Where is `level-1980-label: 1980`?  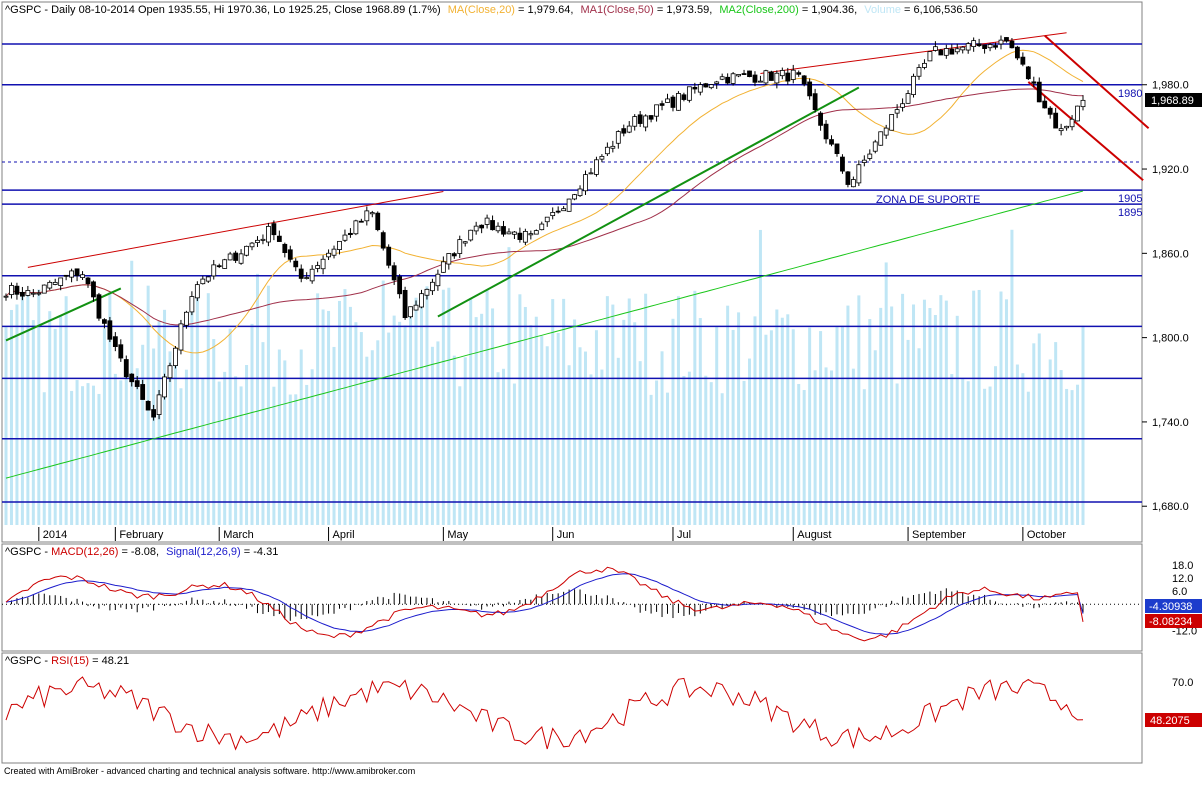
level-1980-label: 1980 is located at coordinates (1130, 94).